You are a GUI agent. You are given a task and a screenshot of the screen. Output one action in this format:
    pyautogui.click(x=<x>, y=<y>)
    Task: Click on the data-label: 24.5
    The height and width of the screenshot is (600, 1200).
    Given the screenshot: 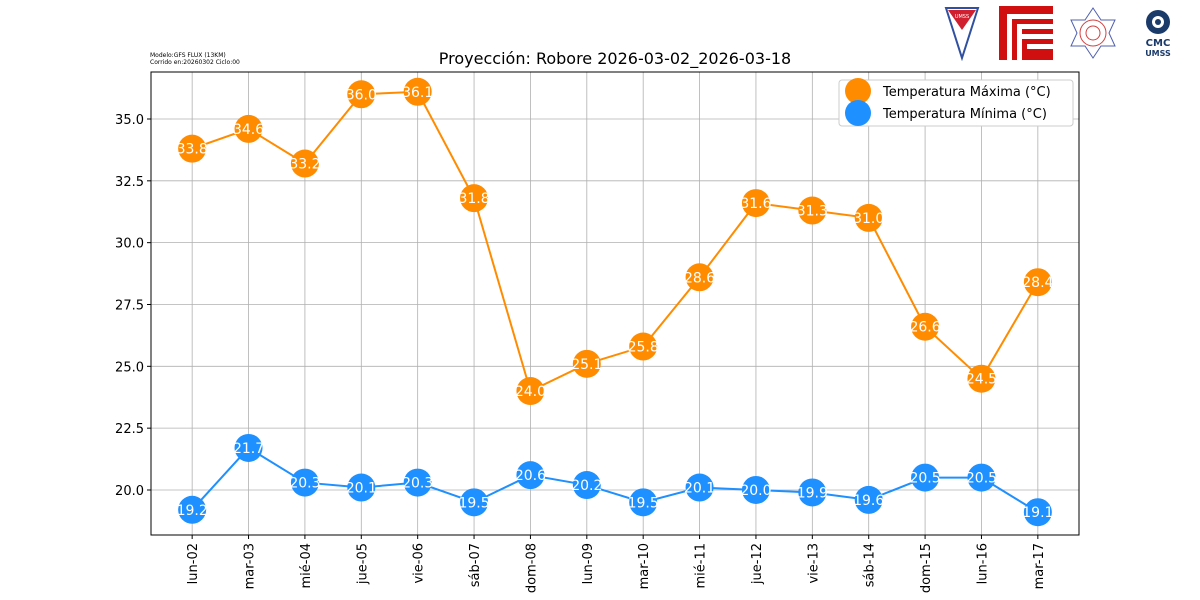 What is the action you would take?
    pyautogui.click(x=981, y=380)
    